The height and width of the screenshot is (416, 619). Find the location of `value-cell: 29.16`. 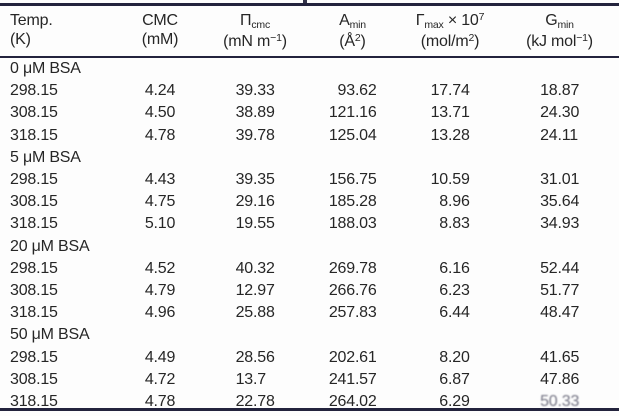

value-cell: 29.16 is located at coordinates (255, 202).